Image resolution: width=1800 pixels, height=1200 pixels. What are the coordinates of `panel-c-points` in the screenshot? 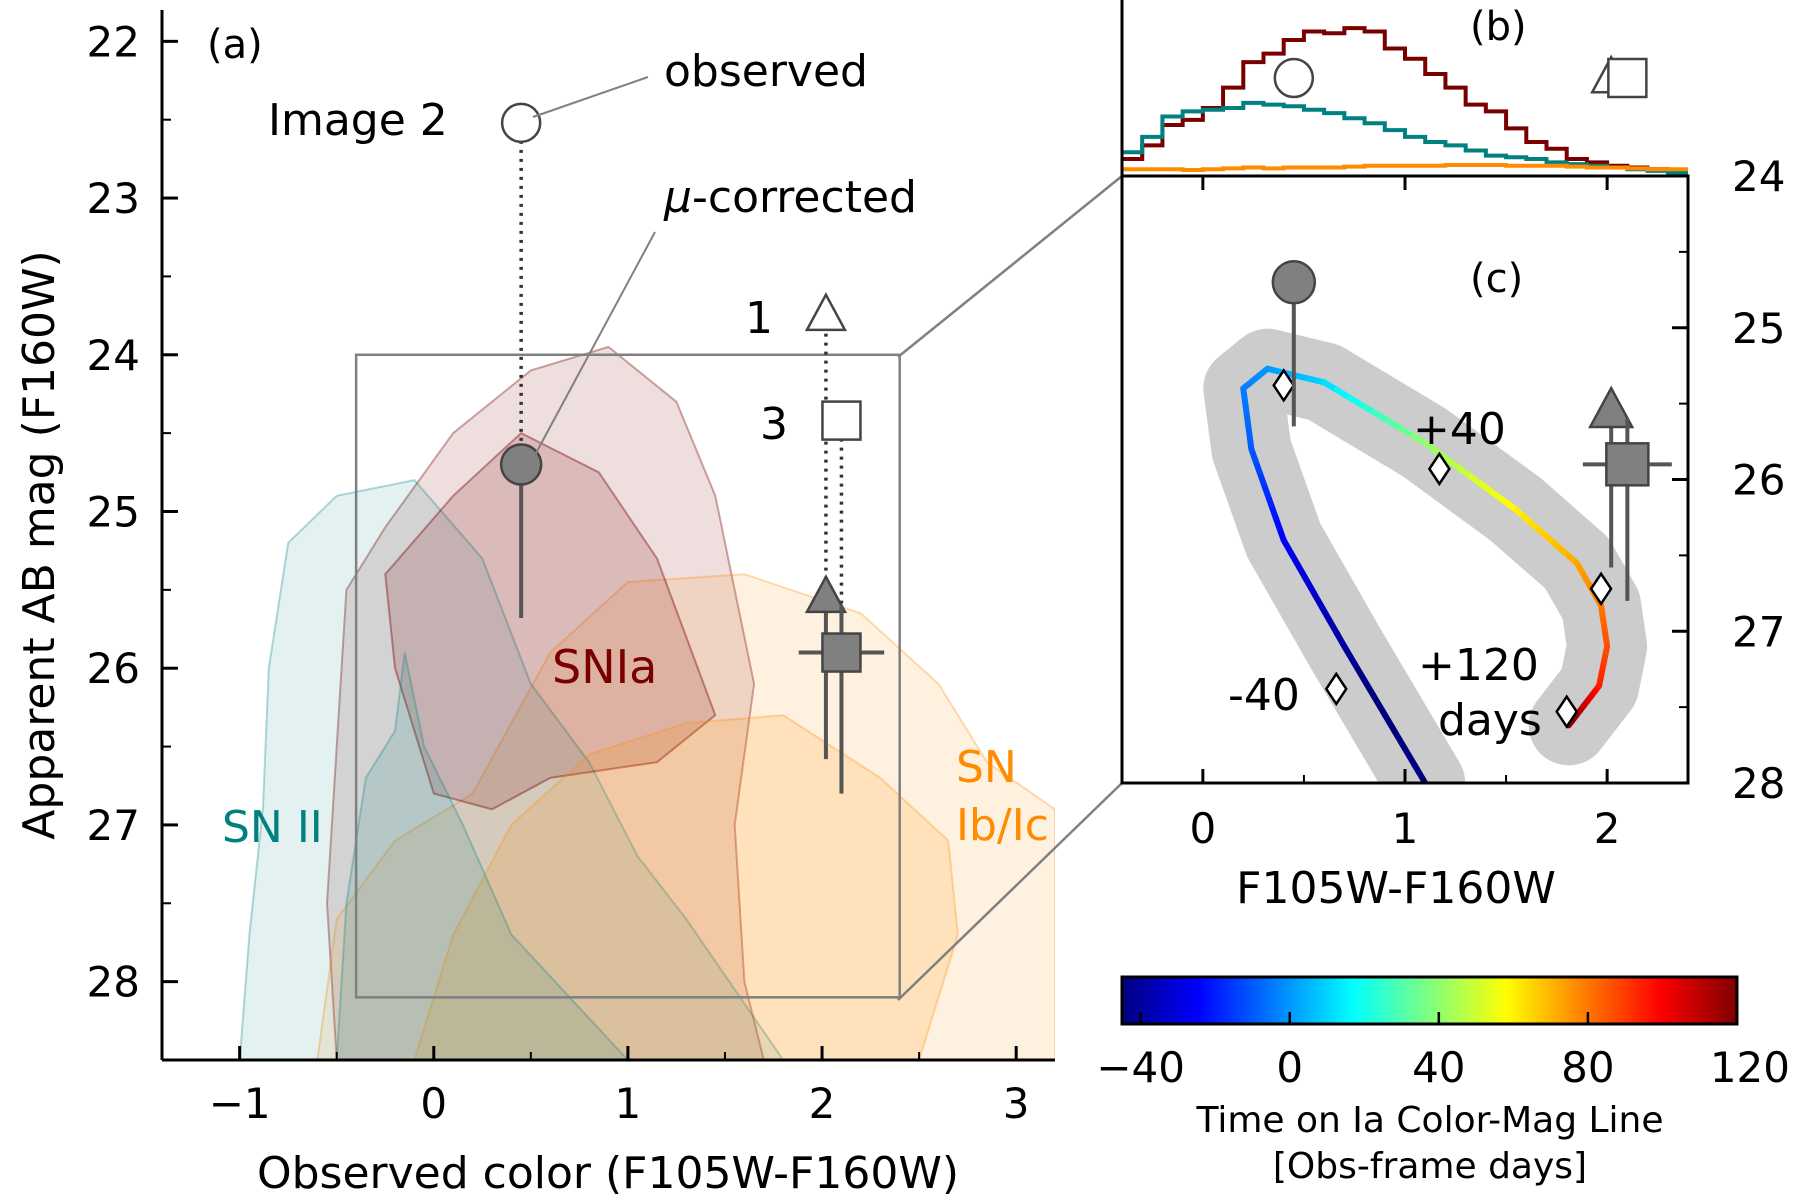 It's located at (1471, 430).